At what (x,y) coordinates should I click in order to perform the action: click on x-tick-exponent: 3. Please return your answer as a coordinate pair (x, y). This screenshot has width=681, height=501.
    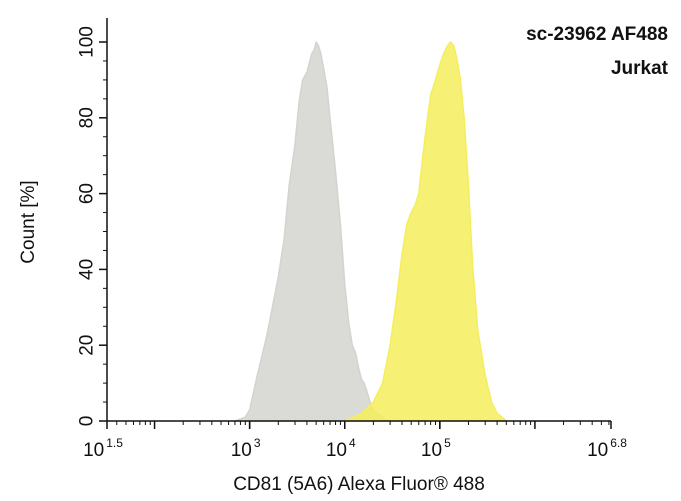
    Looking at the image, I should click on (257, 443).